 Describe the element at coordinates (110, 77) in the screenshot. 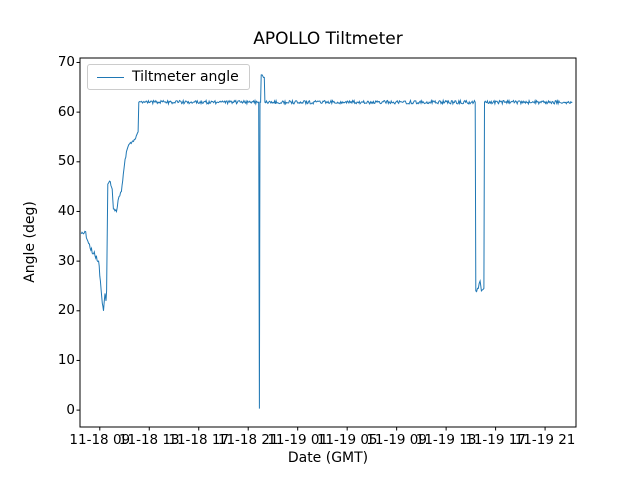

I see `legend-line-sample` at that location.